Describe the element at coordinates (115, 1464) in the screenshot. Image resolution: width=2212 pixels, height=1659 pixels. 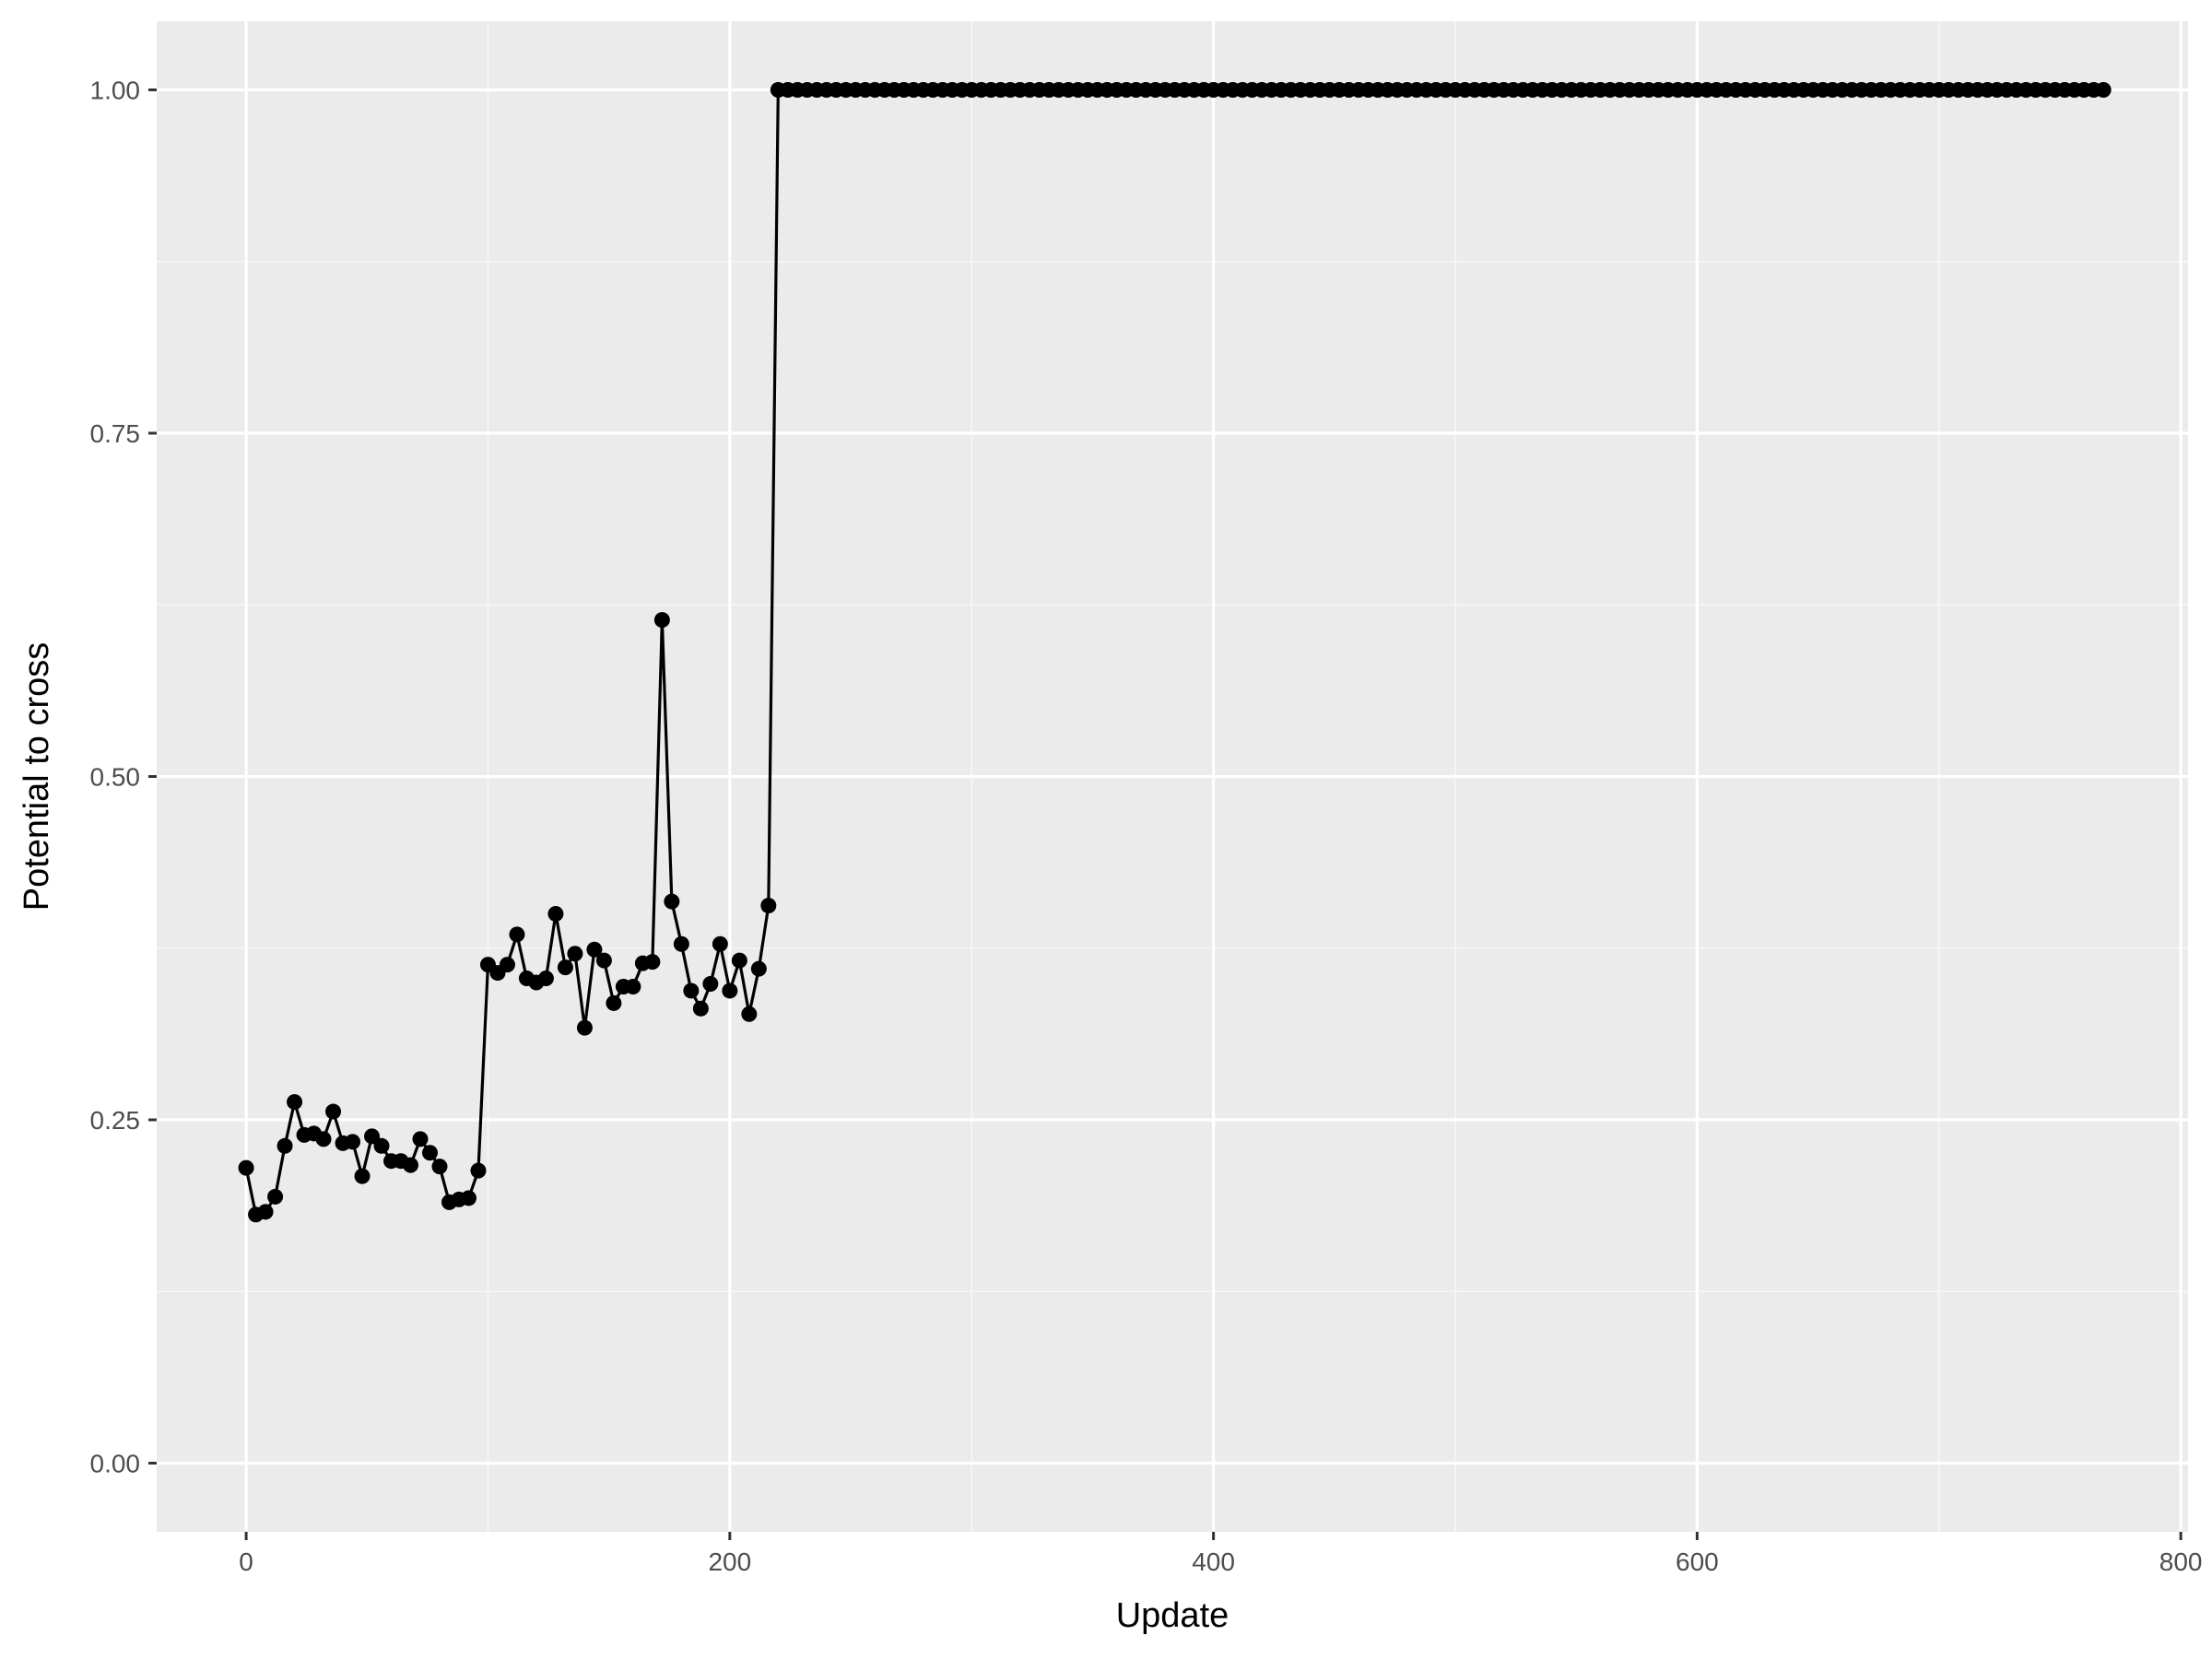
I see `y-tick-label: 0.00` at that location.